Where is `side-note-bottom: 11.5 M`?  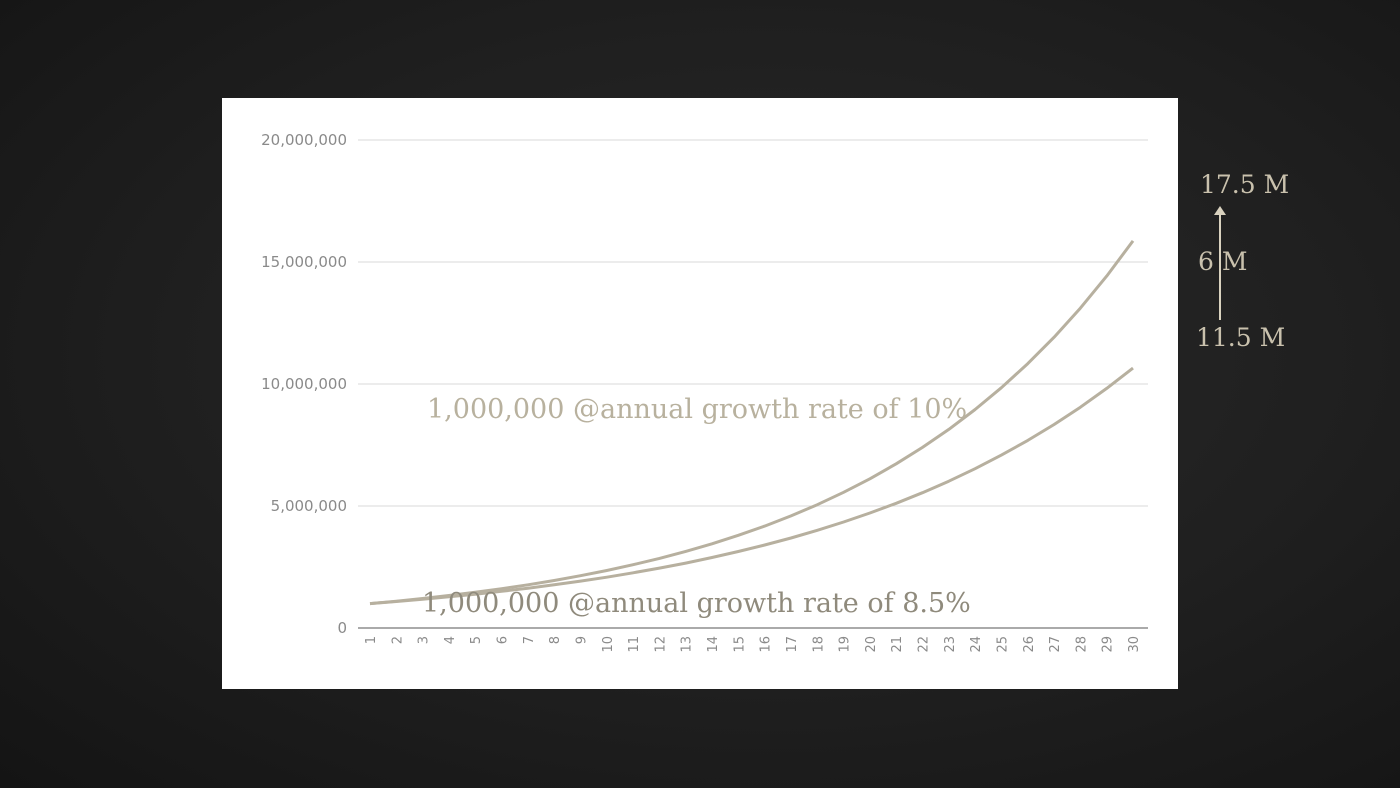
side-note-bottom: 11.5 M is located at coordinates (1241, 337).